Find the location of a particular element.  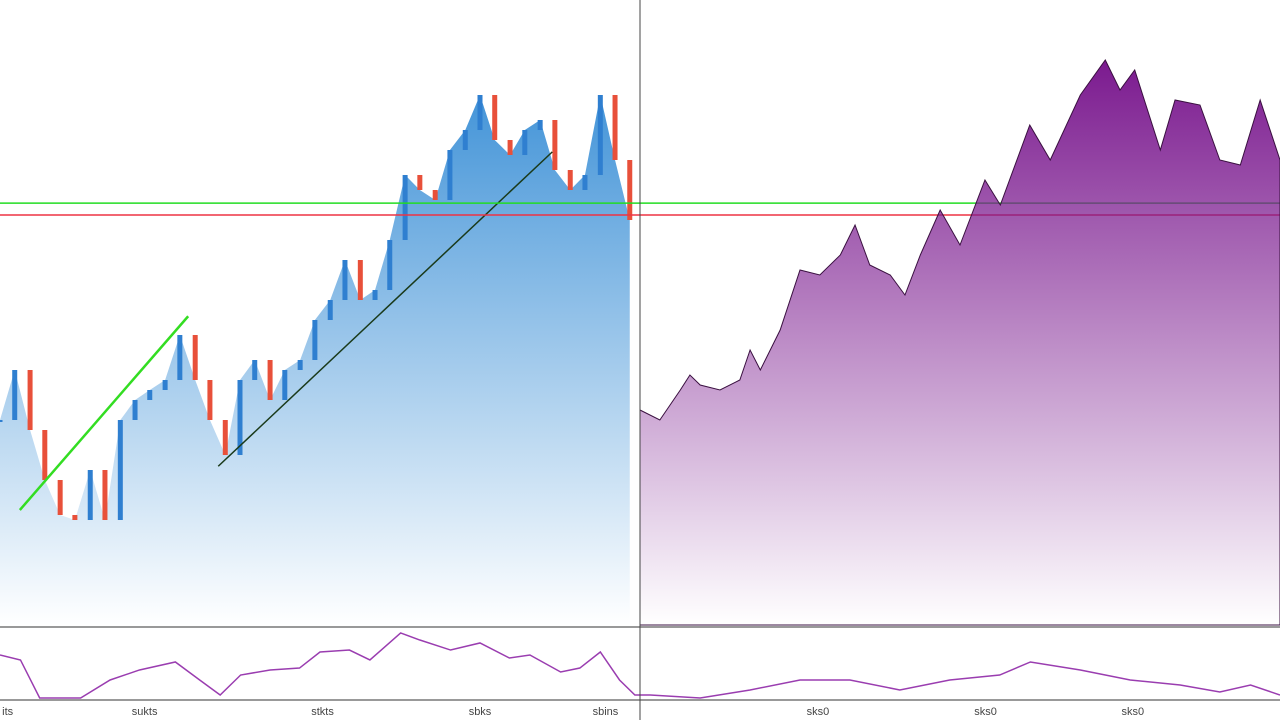

x-tick-label: its is located at coordinates (8, 712).